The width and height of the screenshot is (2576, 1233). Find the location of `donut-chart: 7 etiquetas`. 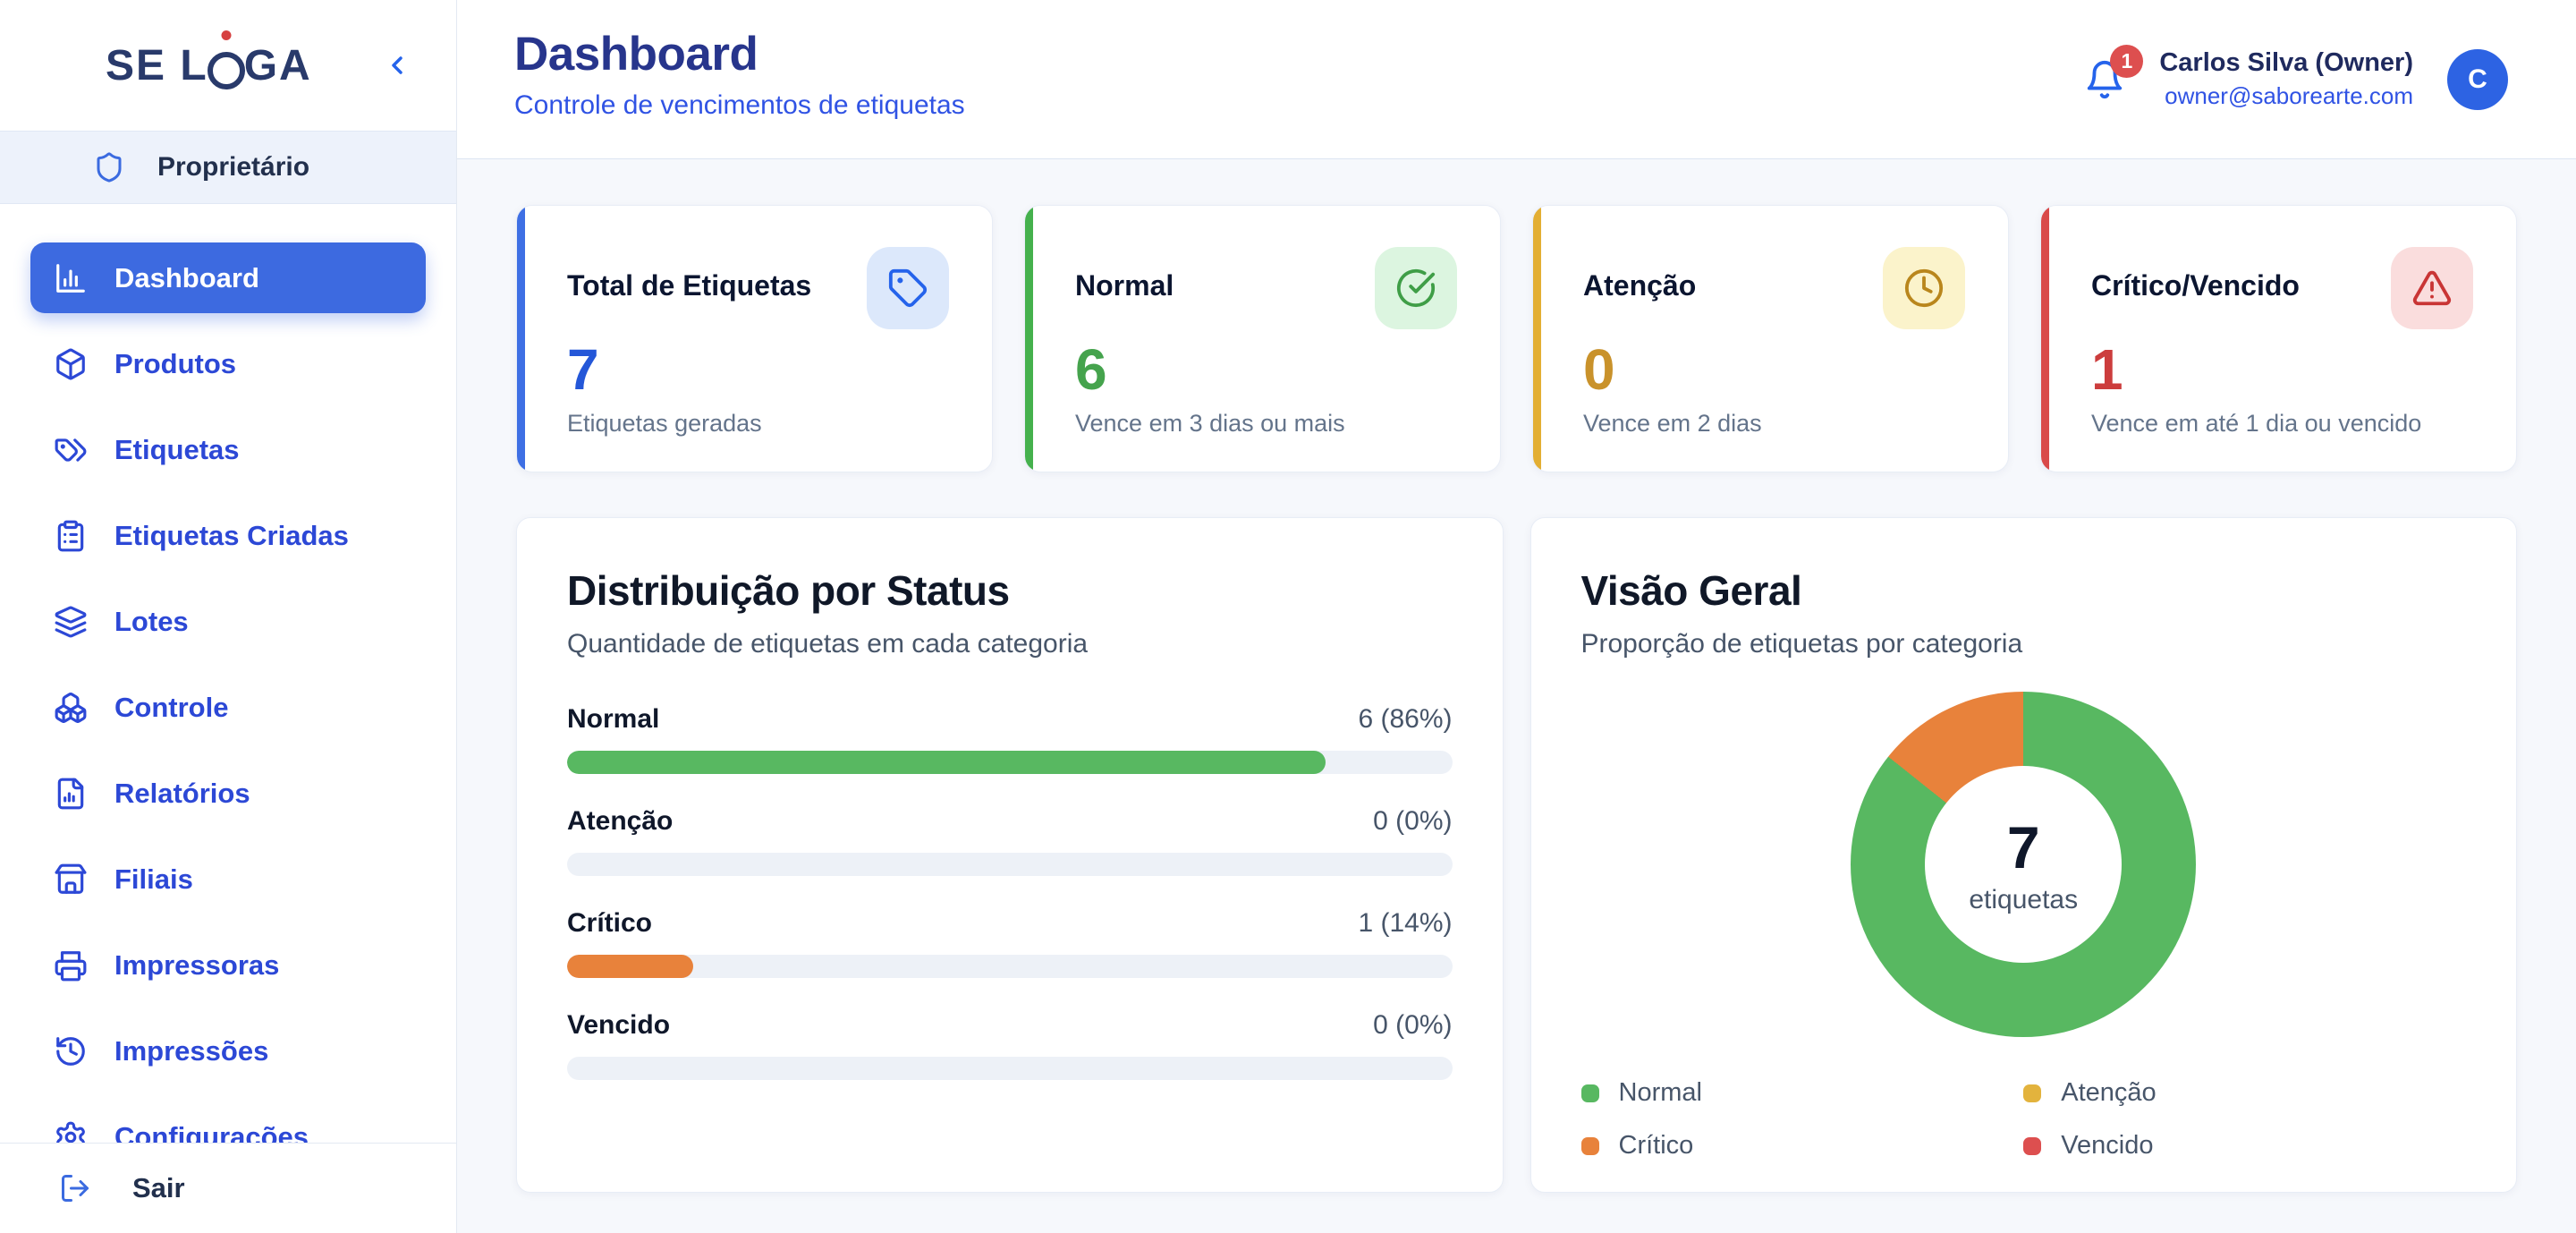

donut-chart: 7 etiquetas is located at coordinates (2024, 864).